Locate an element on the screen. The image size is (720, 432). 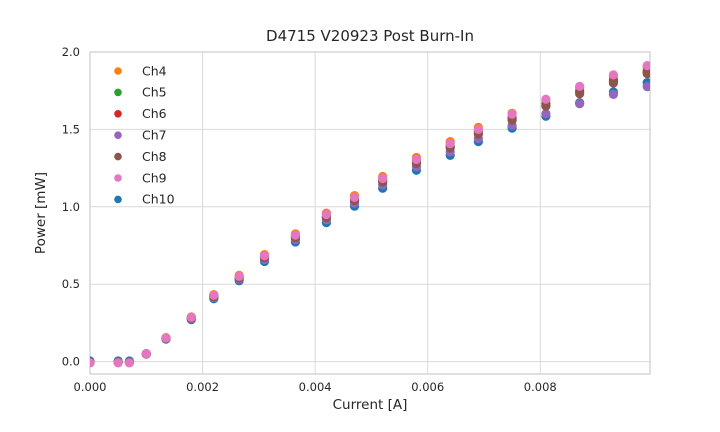
legend-label-Ch9: Ch9 is located at coordinates (154, 177).